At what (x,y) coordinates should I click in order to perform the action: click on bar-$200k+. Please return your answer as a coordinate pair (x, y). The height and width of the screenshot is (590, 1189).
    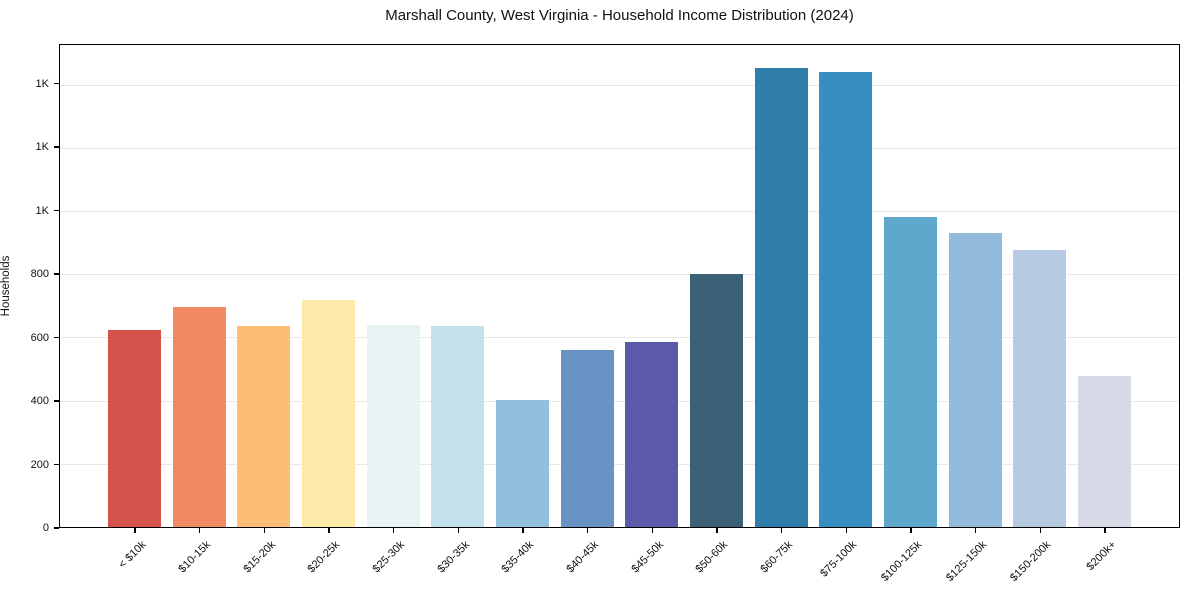
    Looking at the image, I should click on (1104, 451).